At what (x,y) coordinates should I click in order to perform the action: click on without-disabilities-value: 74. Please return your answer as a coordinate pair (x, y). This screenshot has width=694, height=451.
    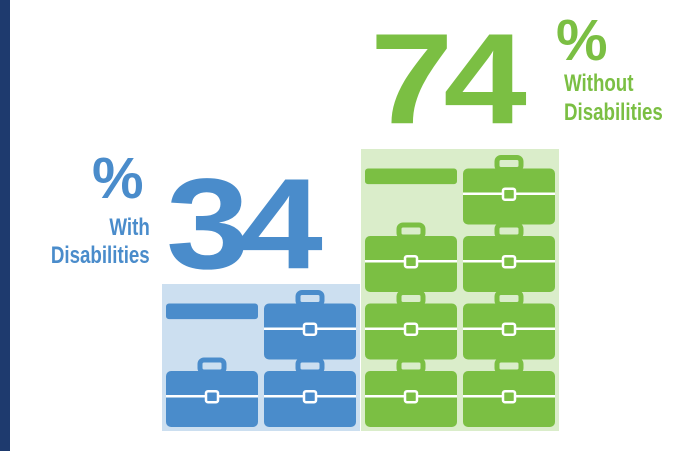
    Looking at the image, I should click on (448, 78).